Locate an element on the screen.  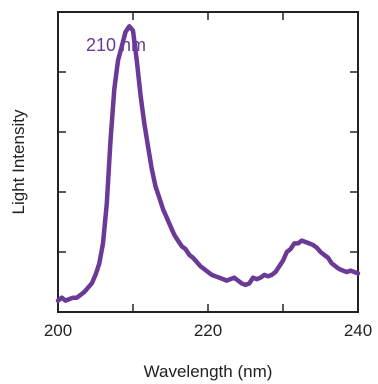
x-axis-label: Wavelength (nm) is located at coordinates (208, 371).